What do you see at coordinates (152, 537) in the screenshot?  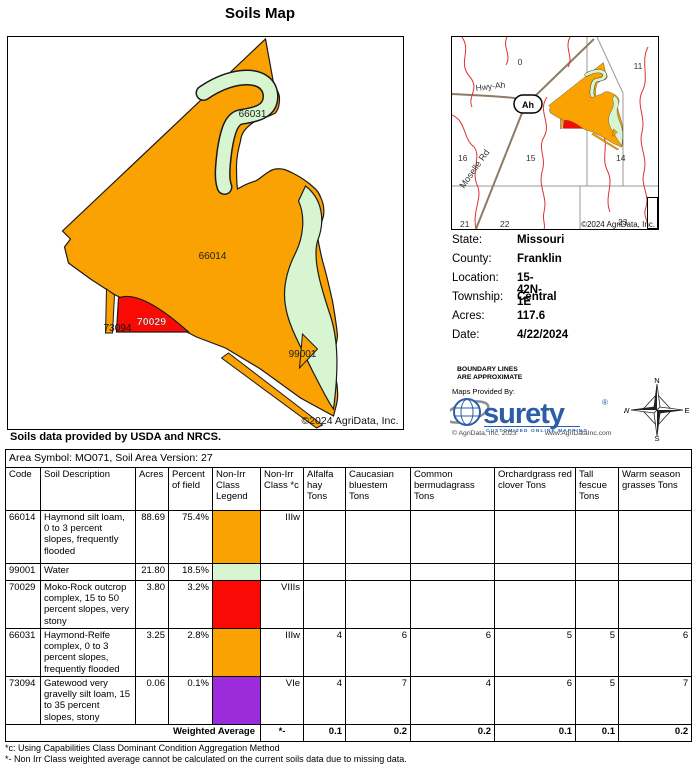 I see `cell-acres: 88.69` at bounding box center [152, 537].